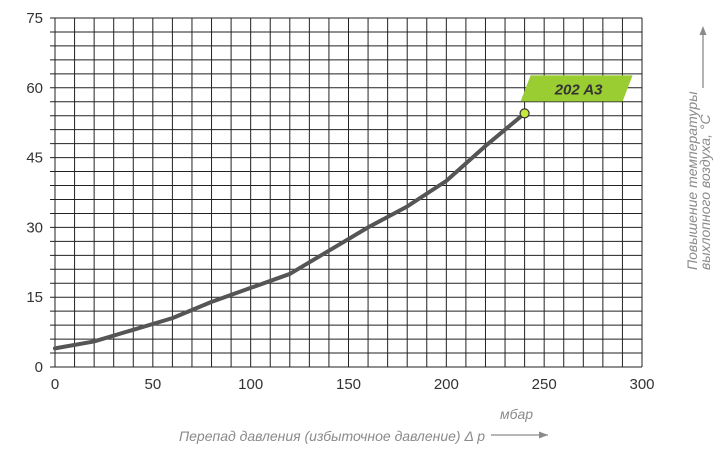 The height and width of the screenshot is (450, 725). I want to click on x-tick-label: 100, so click(250, 384).